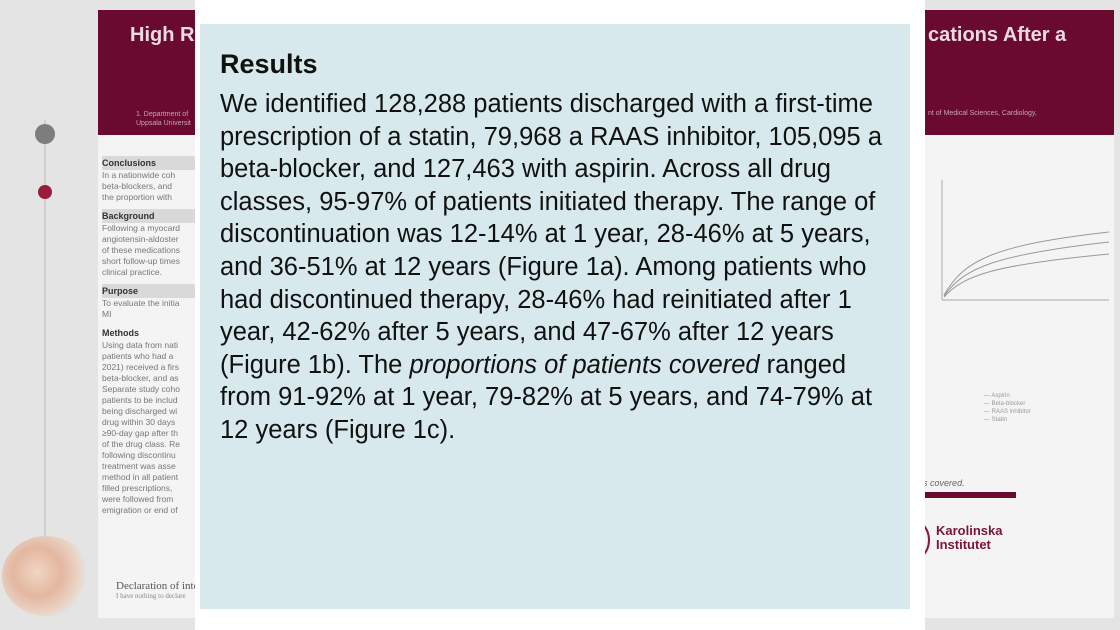  What do you see at coordinates (152, 216) in the screenshot?
I see `section-heading-background: Background` at bounding box center [152, 216].